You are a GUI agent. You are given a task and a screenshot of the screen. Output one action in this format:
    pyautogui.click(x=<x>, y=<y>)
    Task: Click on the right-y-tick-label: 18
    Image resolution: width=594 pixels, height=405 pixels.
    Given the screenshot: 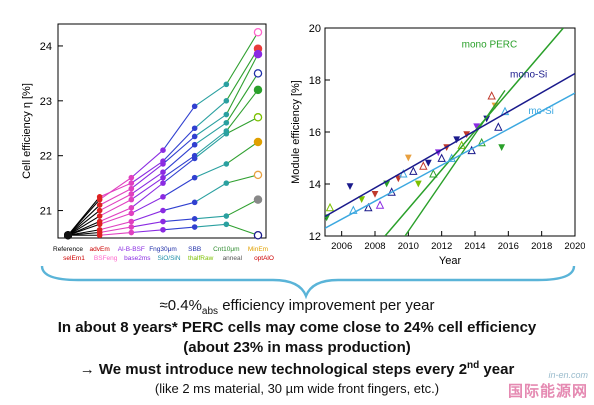 What is the action you would take?
    pyautogui.click(x=315, y=81)
    